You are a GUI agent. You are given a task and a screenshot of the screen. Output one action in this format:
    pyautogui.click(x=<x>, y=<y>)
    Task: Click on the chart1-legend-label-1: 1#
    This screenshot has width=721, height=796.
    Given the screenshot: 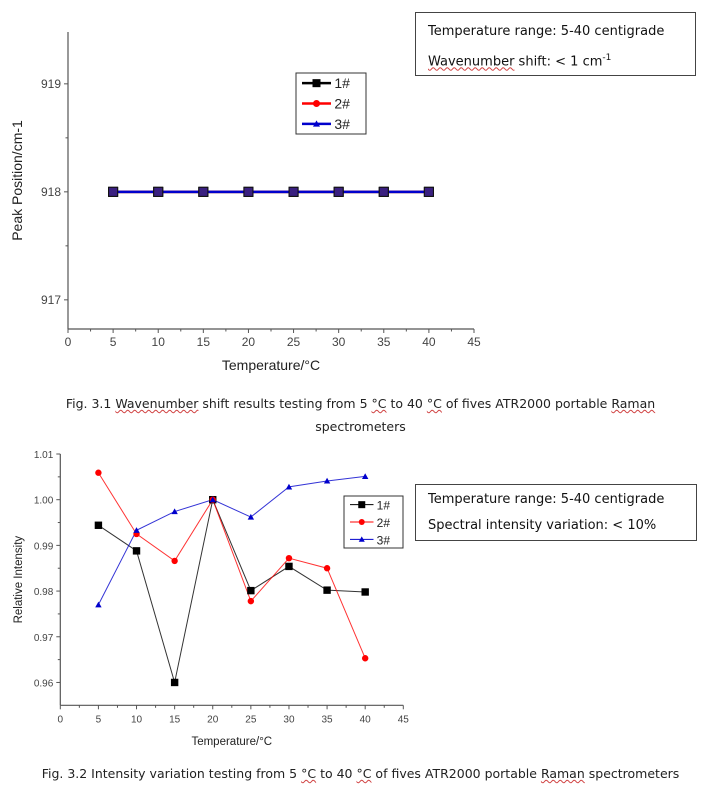 What is the action you would take?
    pyautogui.click(x=342, y=83)
    